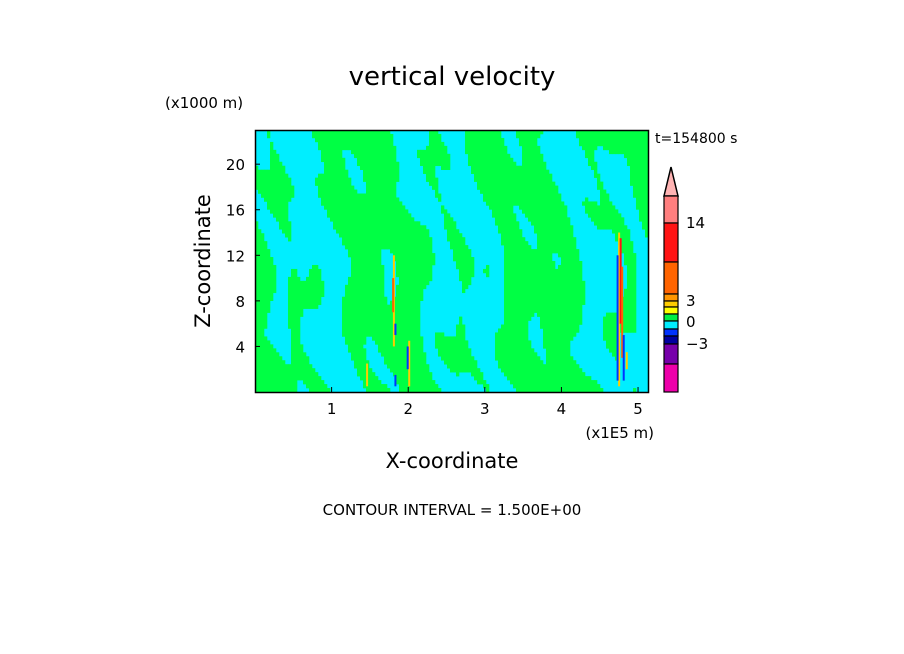 The height and width of the screenshot is (654, 904). What do you see at coordinates (235, 211) in the screenshot?
I see `y-tick-label: 16` at bounding box center [235, 211].